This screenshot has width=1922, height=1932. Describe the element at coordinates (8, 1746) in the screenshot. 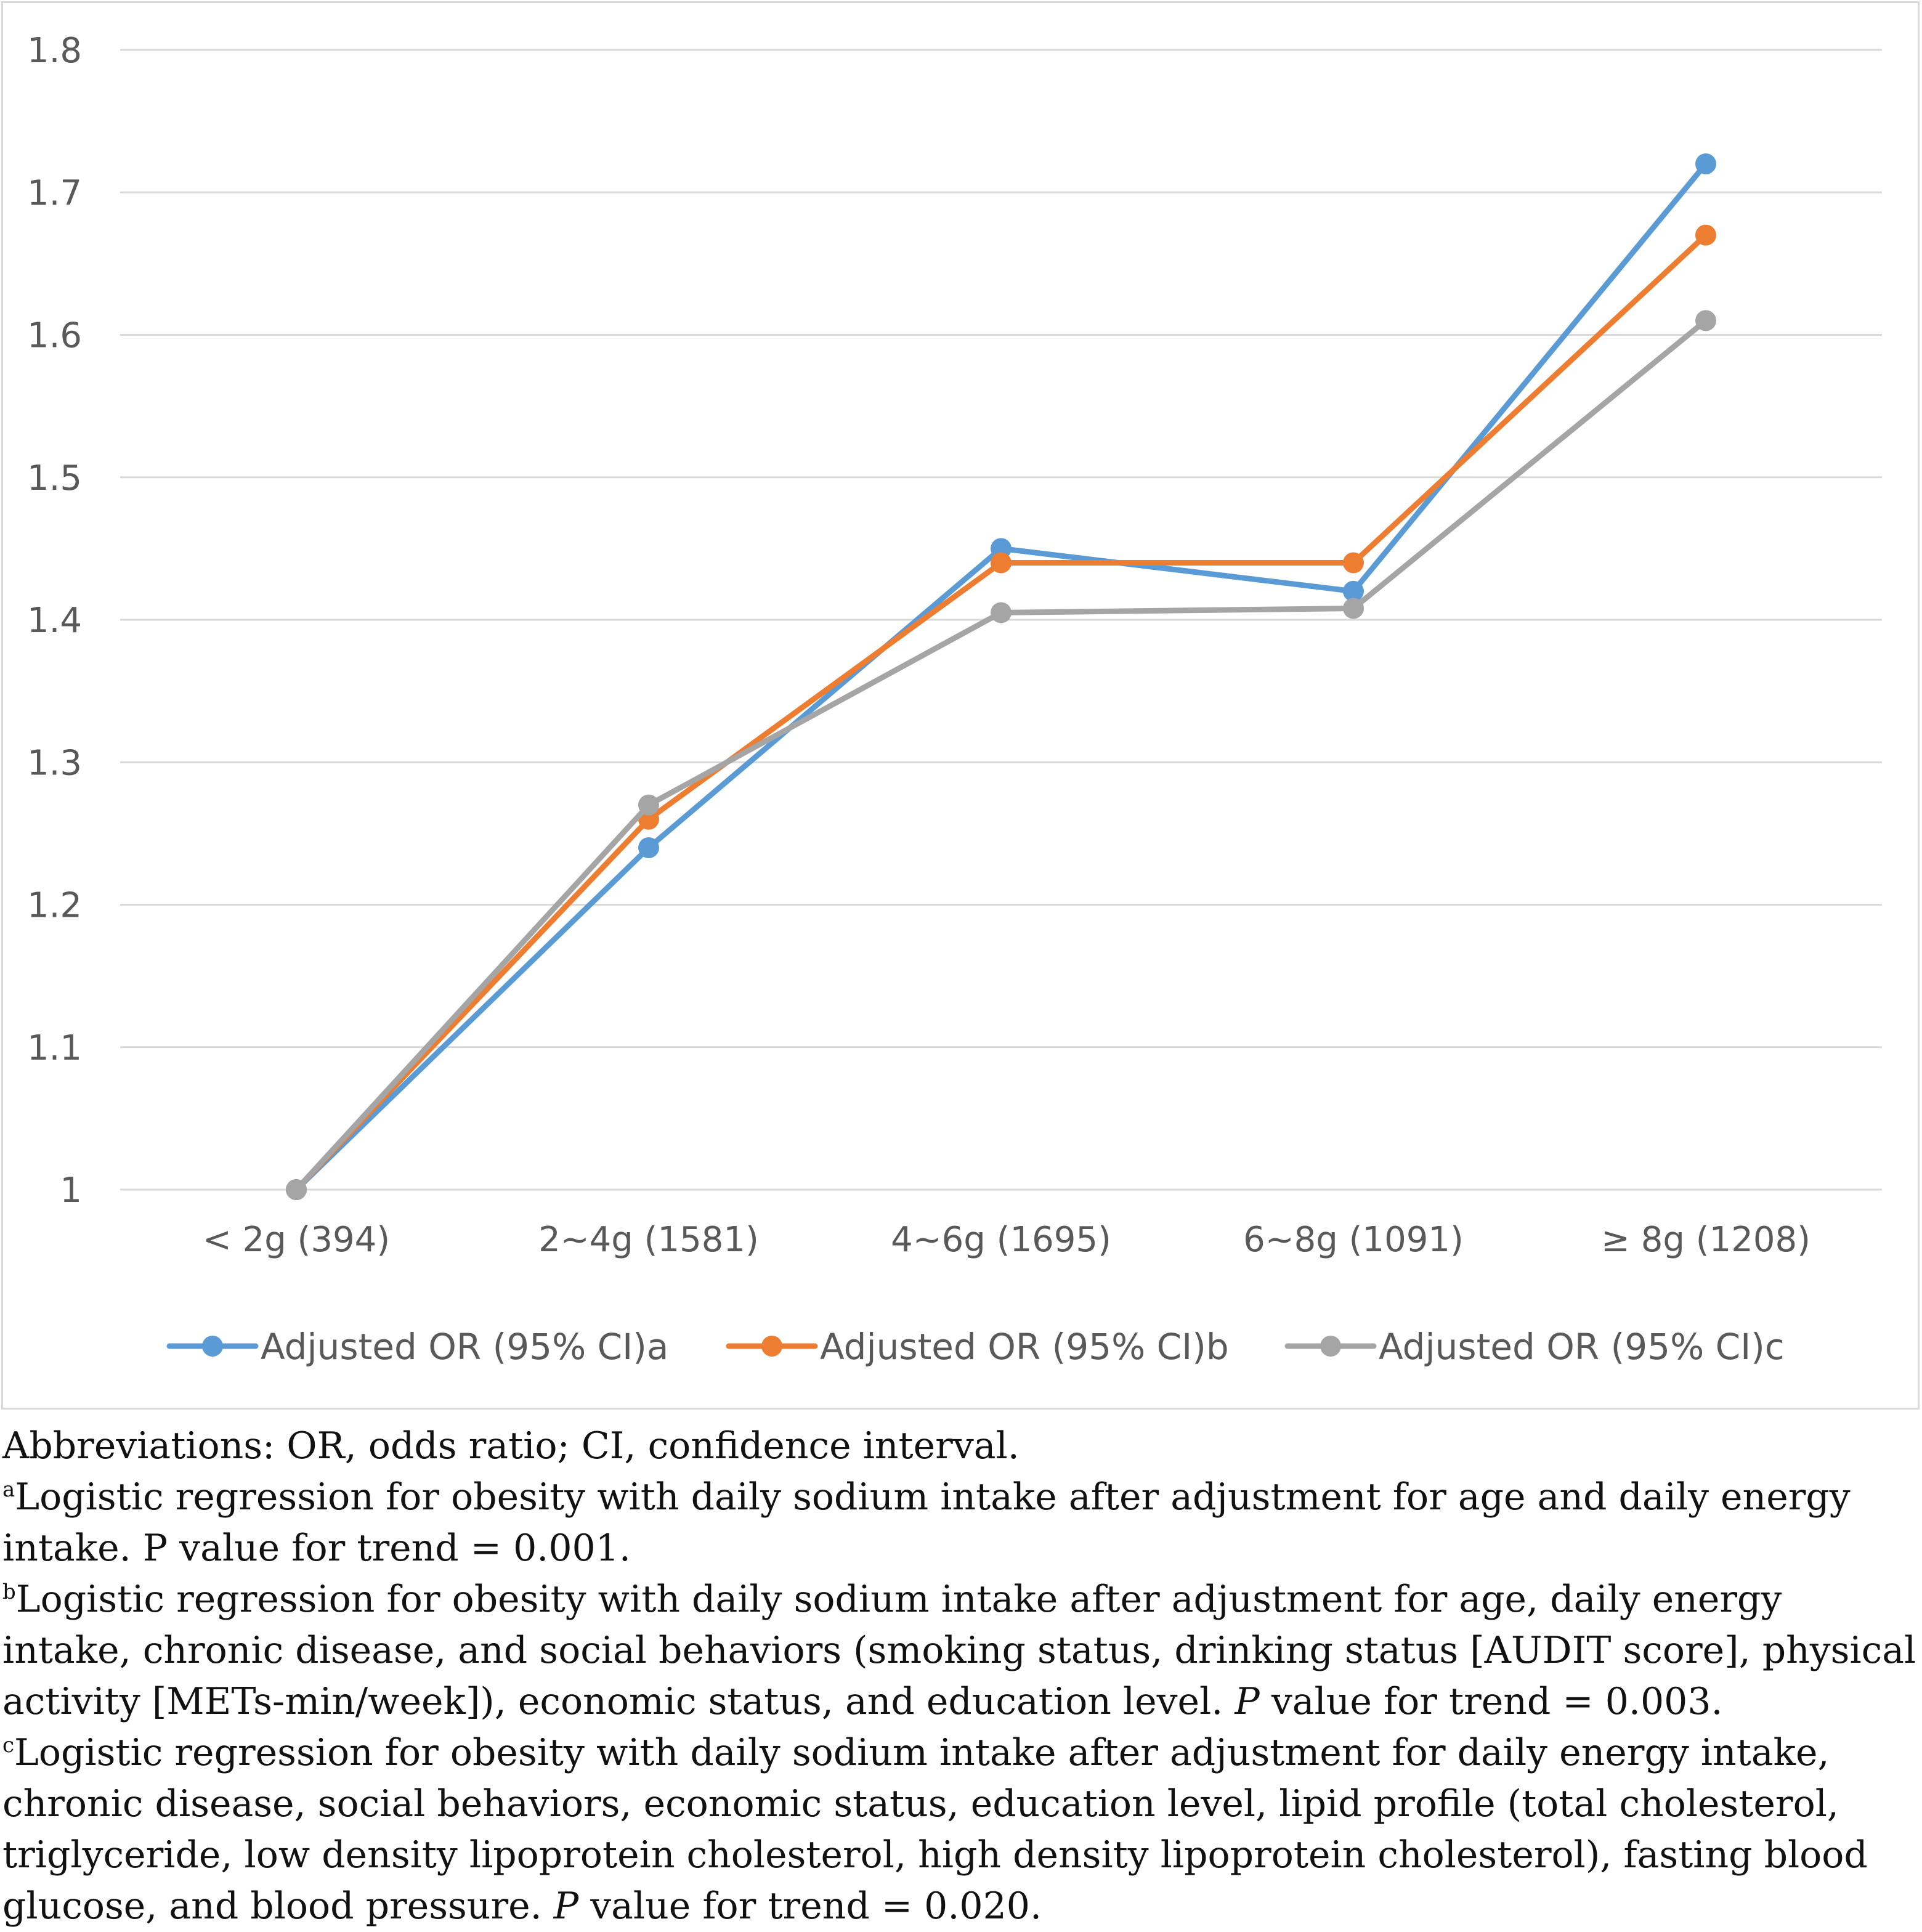

I see `footnote-c-mark: c` at that location.